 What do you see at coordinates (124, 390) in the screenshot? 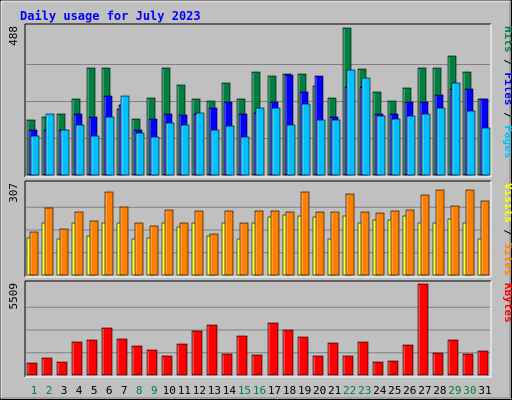
I see `x-tick-day-7: 7` at bounding box center [124, 390].